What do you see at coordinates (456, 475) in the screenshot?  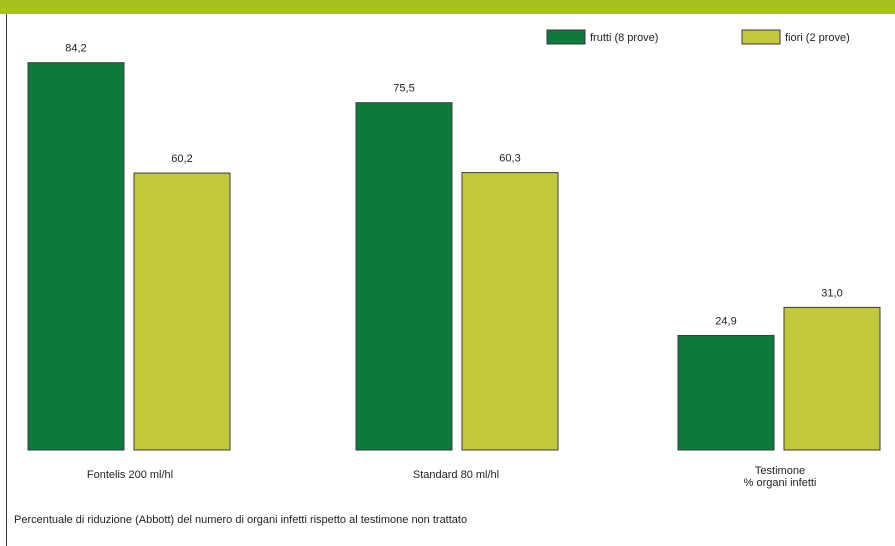 I see `category-label-2: Standard 80 ml/hl` at bounding box center [456, 475].